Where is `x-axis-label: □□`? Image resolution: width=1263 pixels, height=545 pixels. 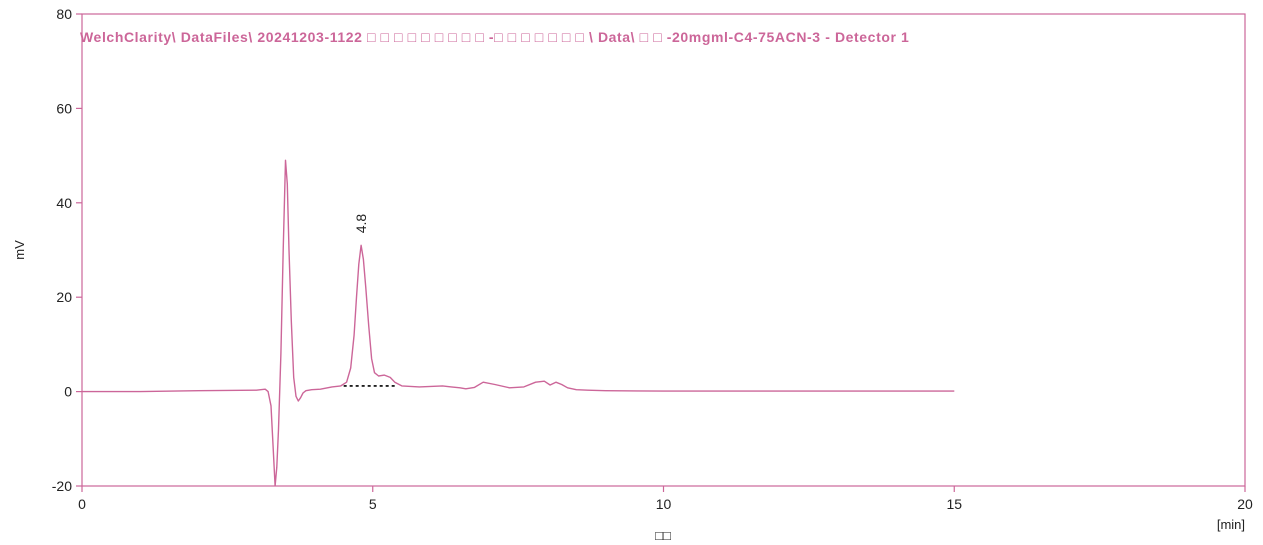 x-axis-label: □□ is located at coordinates (663, 535).